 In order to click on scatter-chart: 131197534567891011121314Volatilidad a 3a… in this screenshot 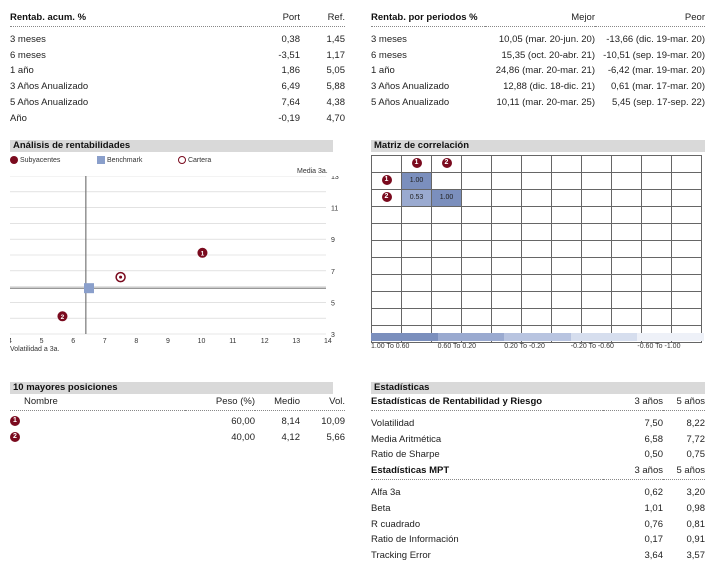, I will do `click(174, 264)`.